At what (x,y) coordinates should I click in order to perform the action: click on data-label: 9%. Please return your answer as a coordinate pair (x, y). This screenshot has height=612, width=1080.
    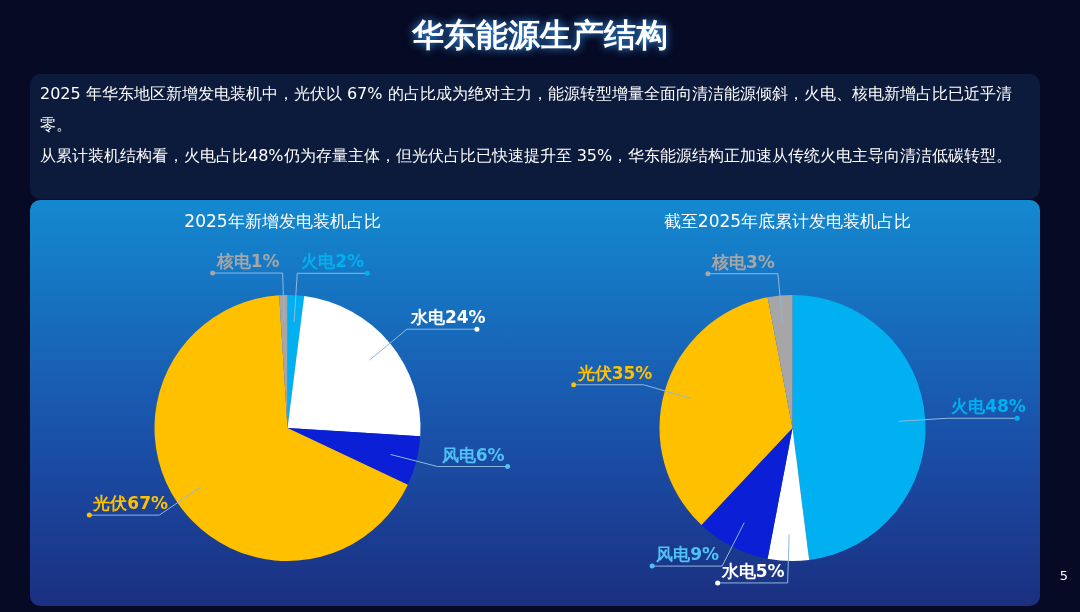
    Looking at the image, I should click on (705, 554).